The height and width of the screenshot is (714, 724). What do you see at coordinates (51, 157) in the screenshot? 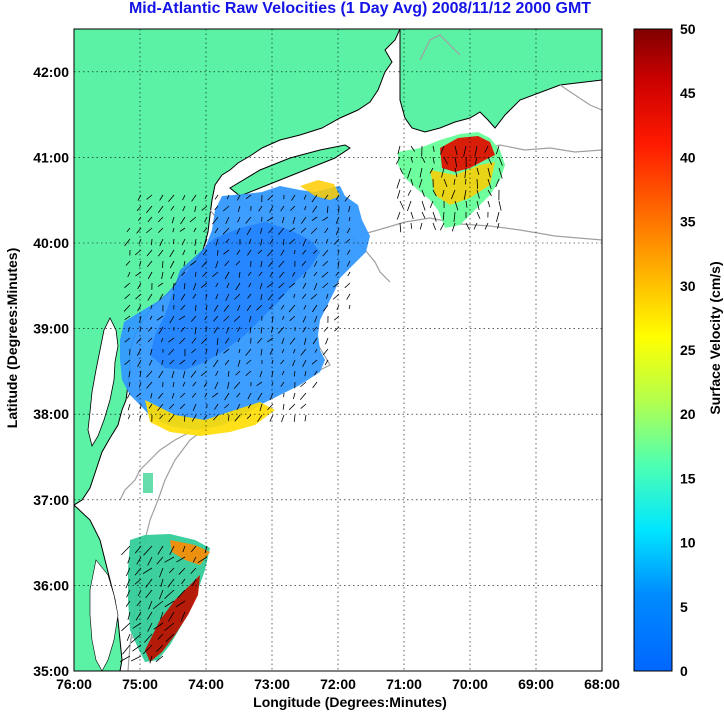
I see `y-tick-label: 41:00` at bounding box center [51, 157].